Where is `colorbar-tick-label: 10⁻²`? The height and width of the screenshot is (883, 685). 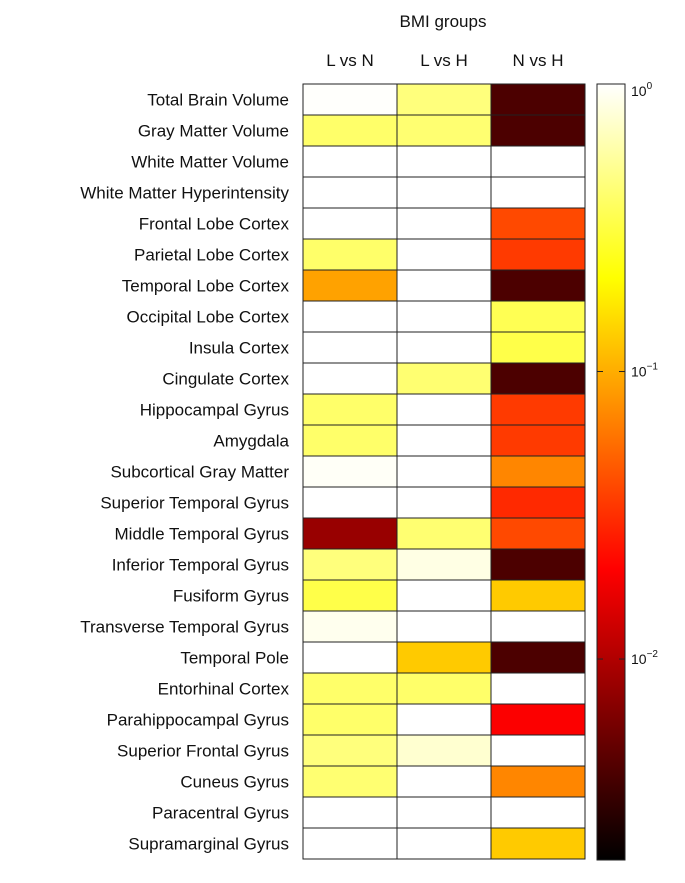 colorbar-tick-label: 10⁻² is located at coordinates (644, 658).